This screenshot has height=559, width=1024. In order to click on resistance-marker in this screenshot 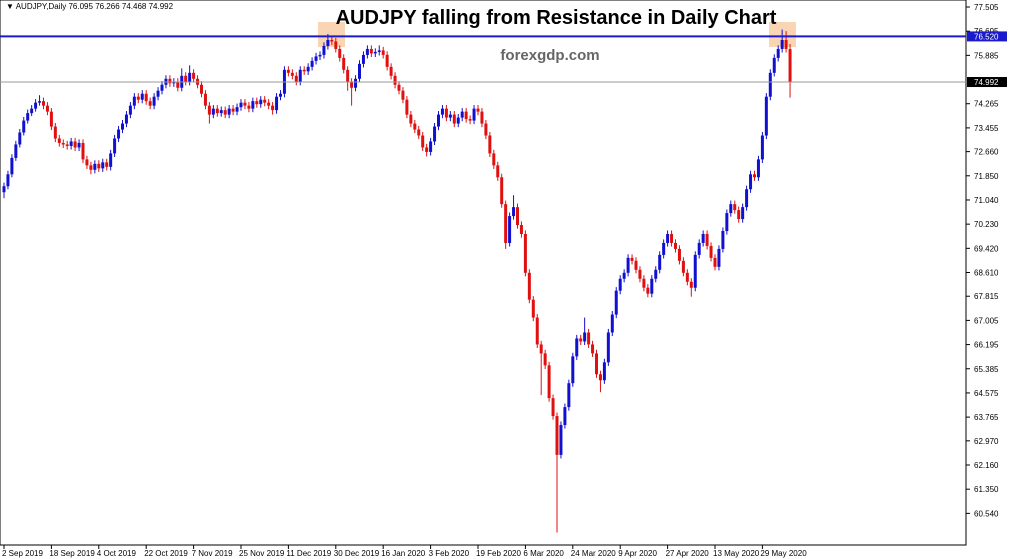, I will do `click(987, 36)`.